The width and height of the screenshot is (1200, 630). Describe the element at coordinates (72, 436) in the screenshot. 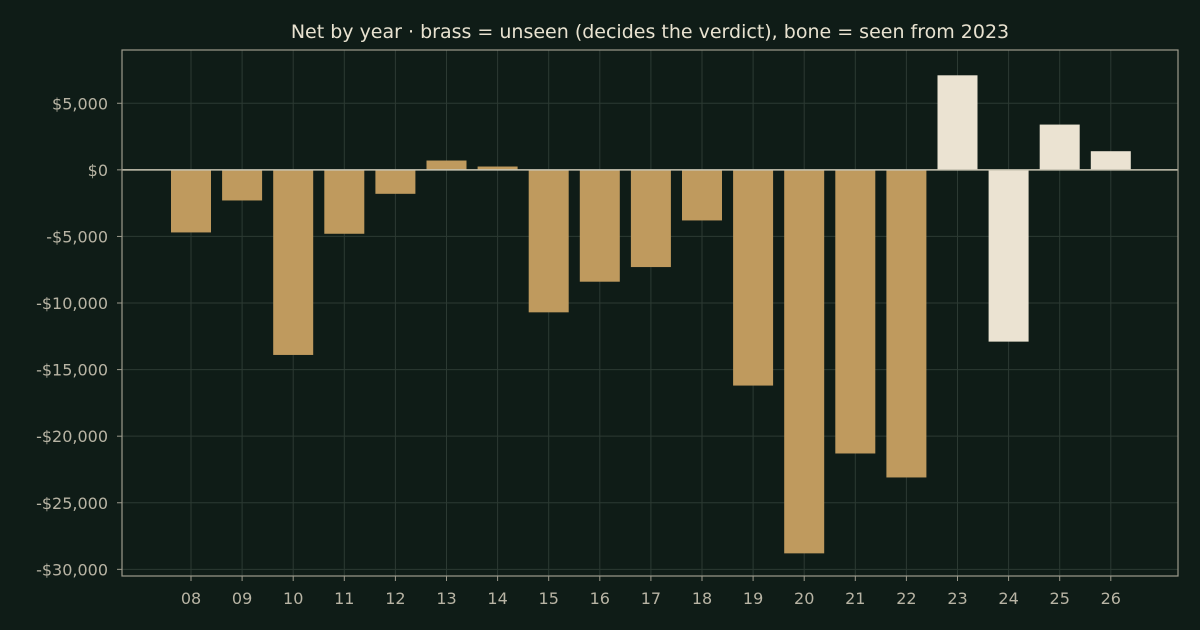

I see `y-tick-label: -$20,000` at that location.